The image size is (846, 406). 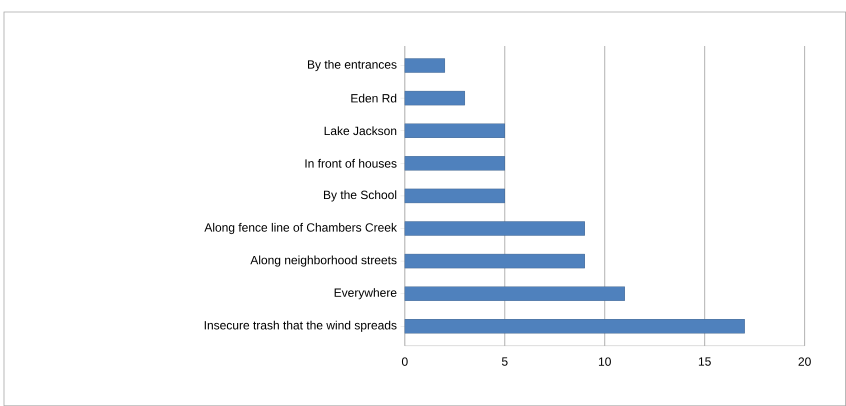 I want to click on x-tick-label: 20, so click(x=804, y=361).